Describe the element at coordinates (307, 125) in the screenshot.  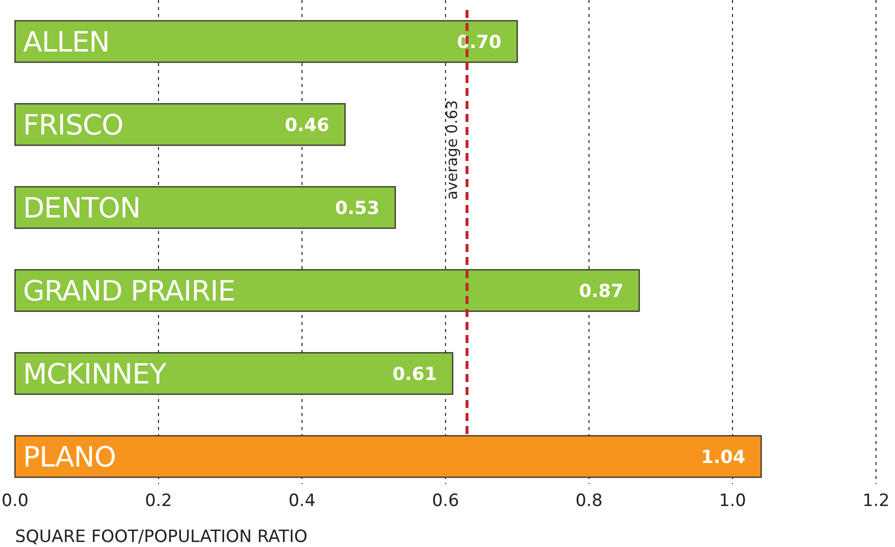
I see `data-label: 0.46` at that location.